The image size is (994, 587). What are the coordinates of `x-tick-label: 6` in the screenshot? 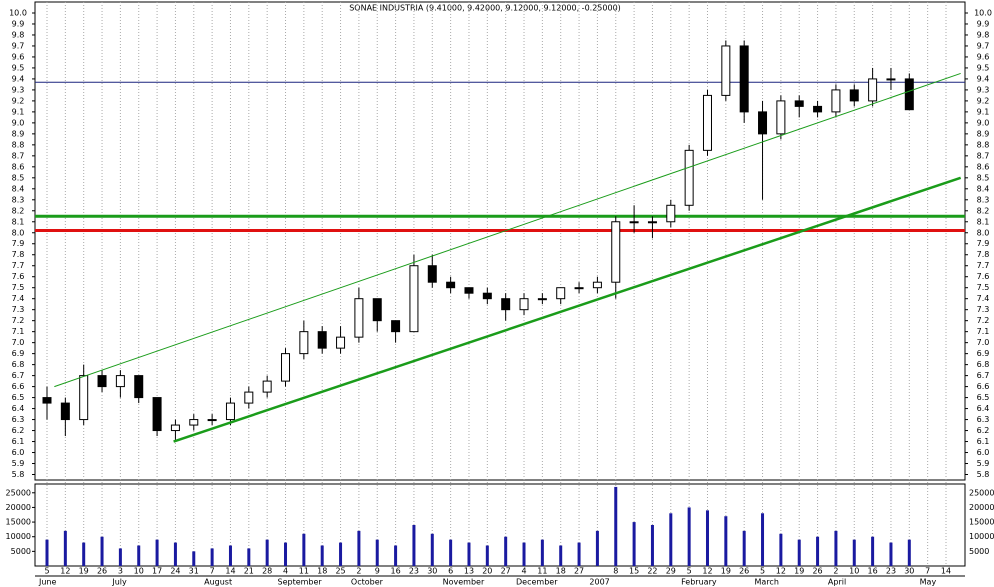 It's located at (450, 571).